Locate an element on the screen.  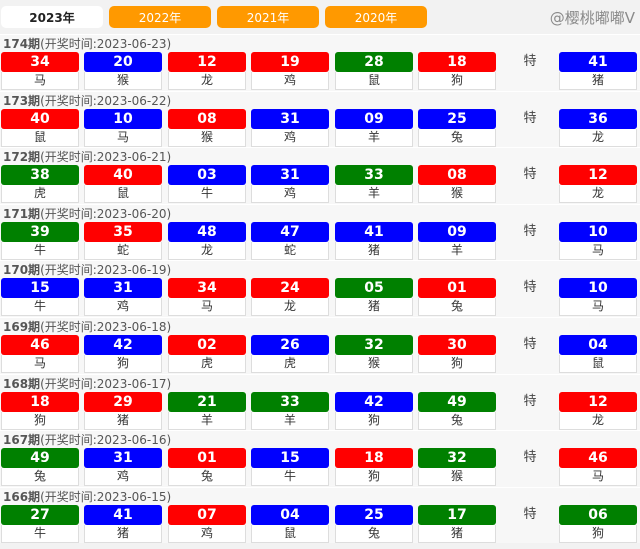
period: 169期 is located at coordinates (22, 326).